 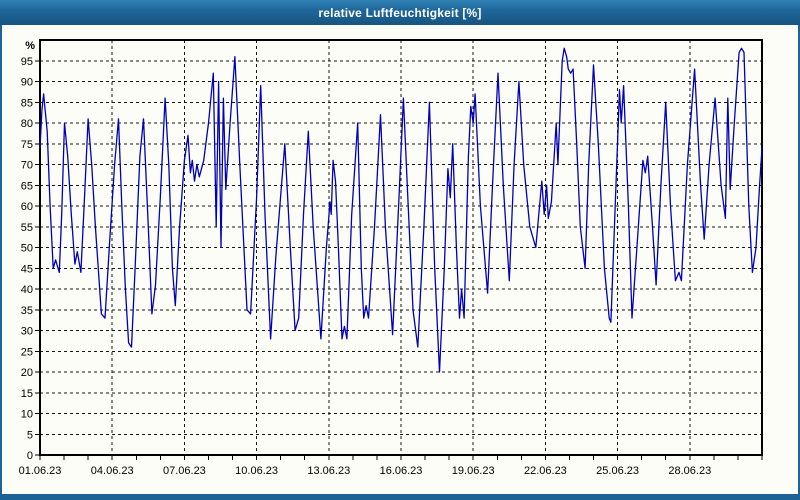 I want to click on y-tick-label: 15, so click(x=27, y=394).